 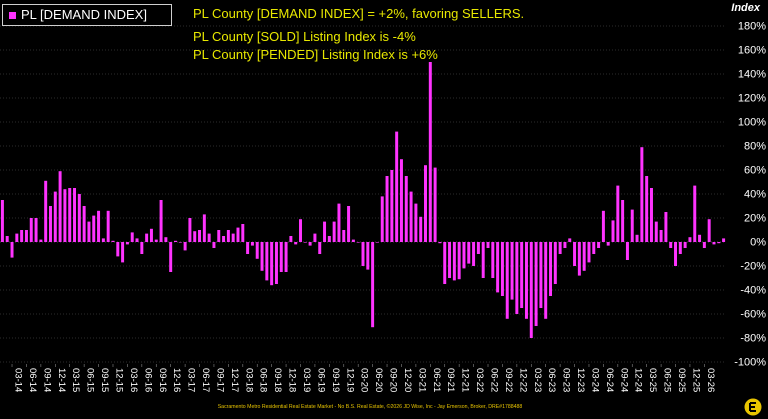 I want to click on x-tick-label: 06-23, so click(x=551, y=380).